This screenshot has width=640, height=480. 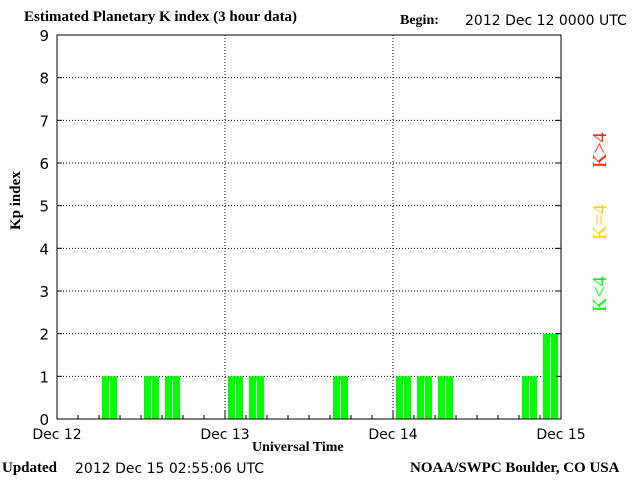 What do you see at coordinates (44, 335) in the screenshot?
I see `y-tick-label: 2` at bounding box center [44, 335].